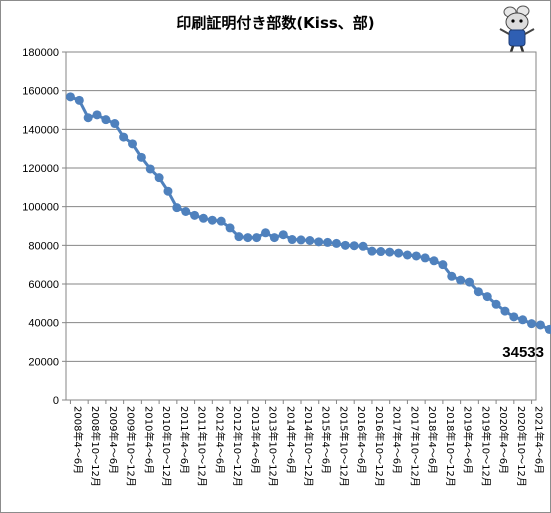  I want to click on x-tick-label: 2020年10〜12月, so click(521, 446).